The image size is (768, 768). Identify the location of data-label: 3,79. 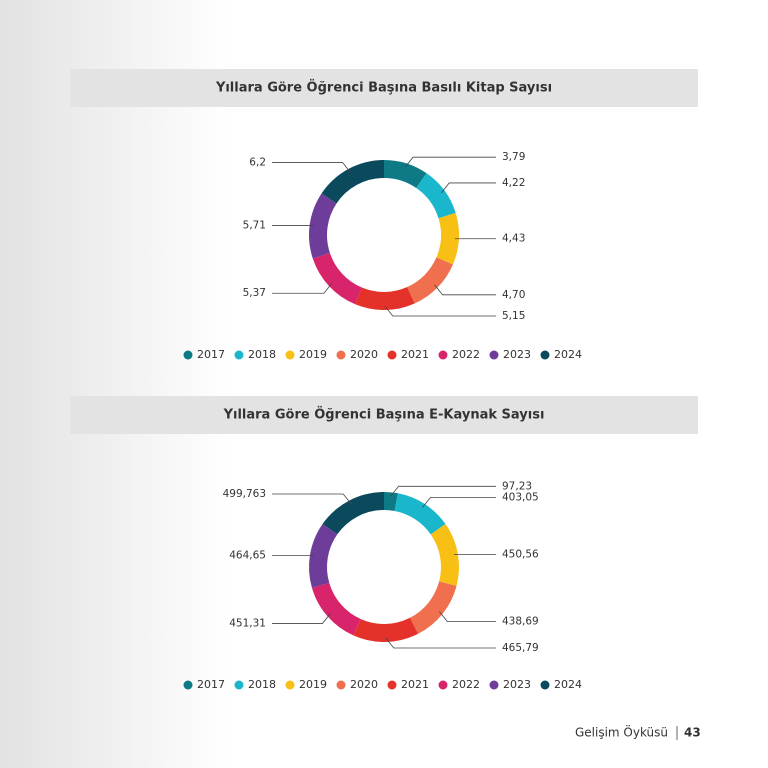
(513, 157).